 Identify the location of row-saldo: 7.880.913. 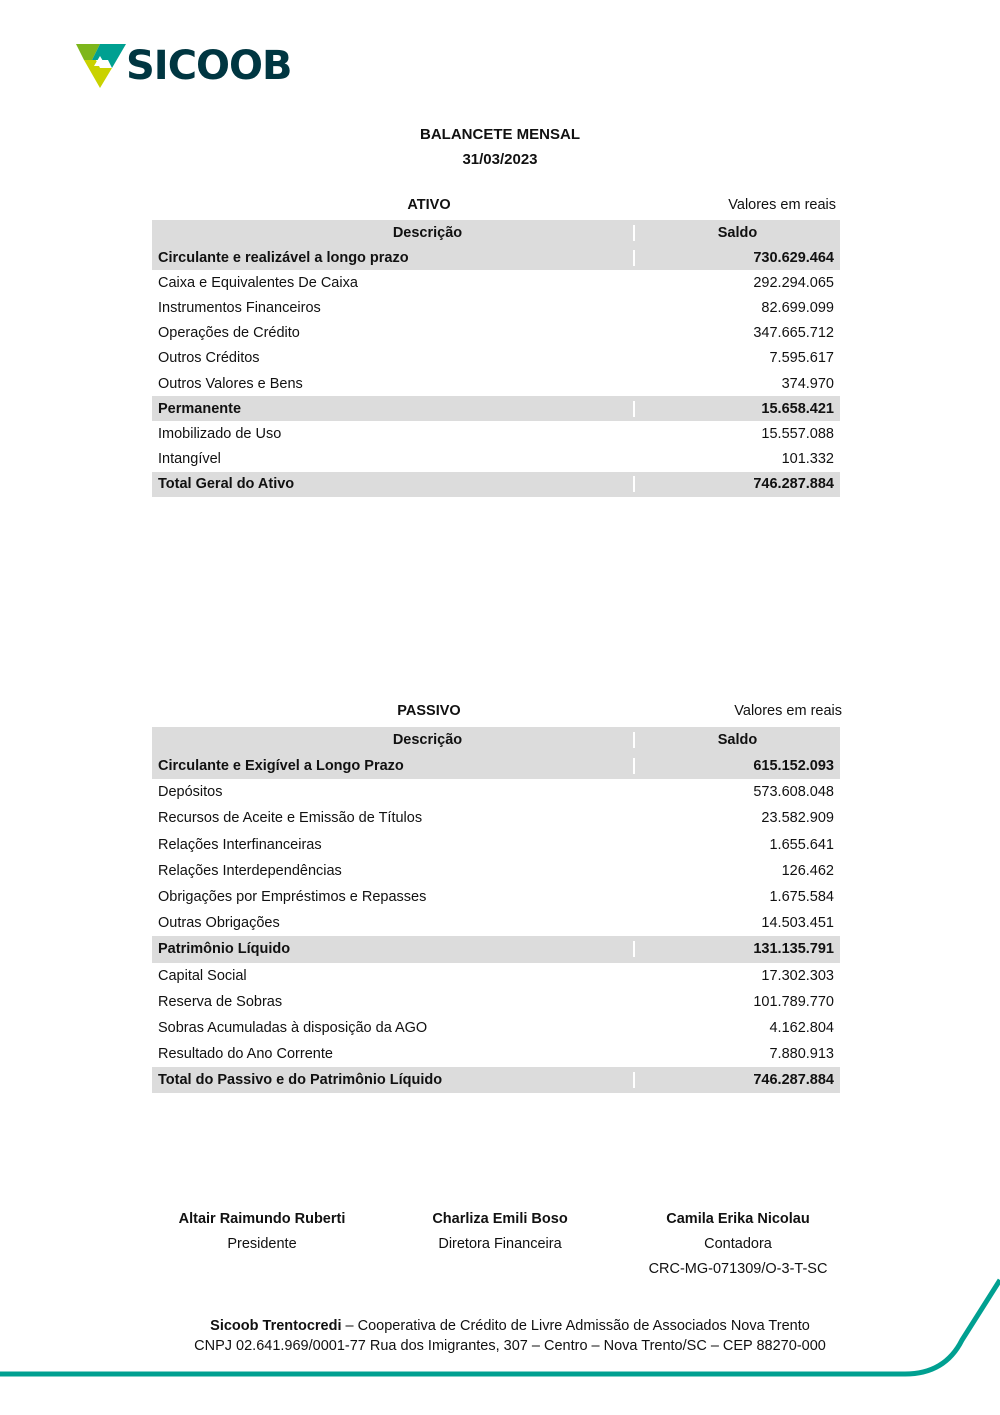
(801, 1054).